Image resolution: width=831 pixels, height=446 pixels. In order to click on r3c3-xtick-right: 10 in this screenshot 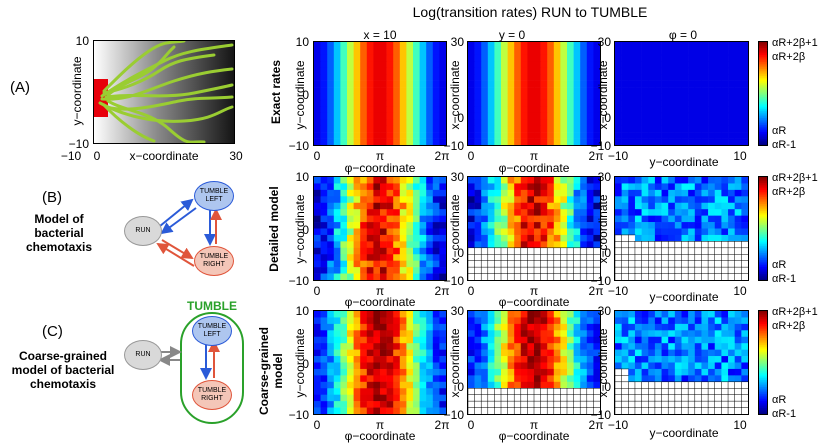, I will do `click(740, 425)`.